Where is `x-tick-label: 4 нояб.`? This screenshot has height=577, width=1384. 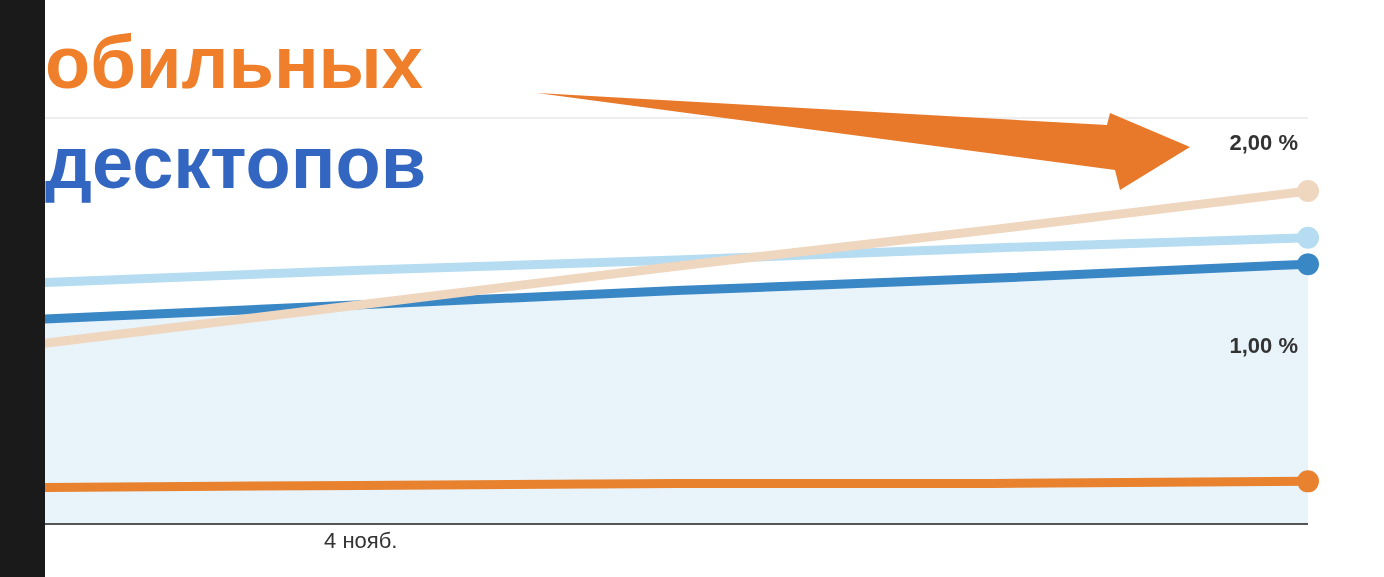
x-tick-label: 4 нояб. is located at coordinates (361, 540).